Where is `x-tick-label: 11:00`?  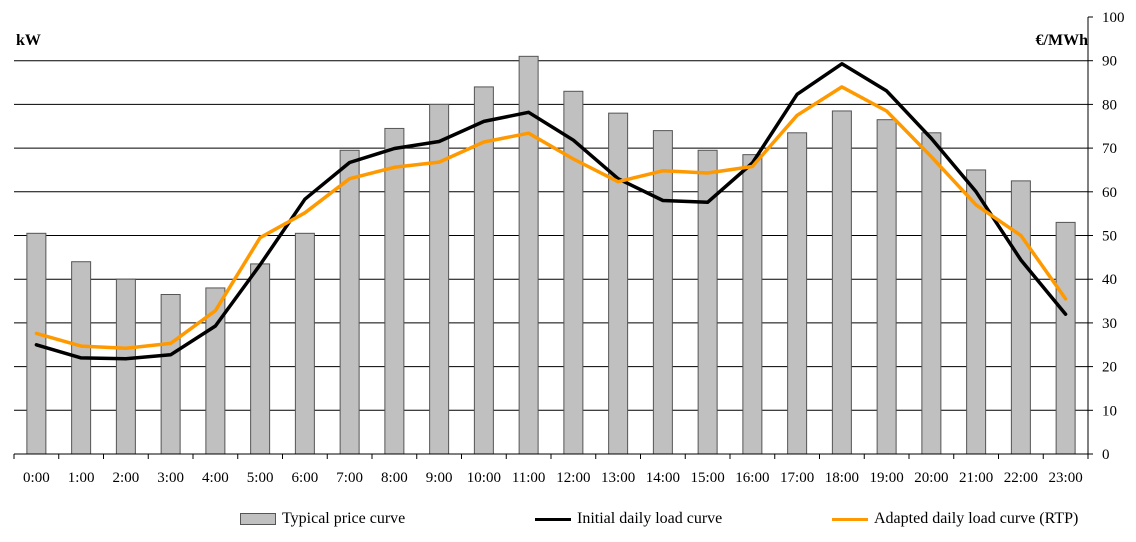
x-tick-label: 11:00 is located at coordinates (529, 478).